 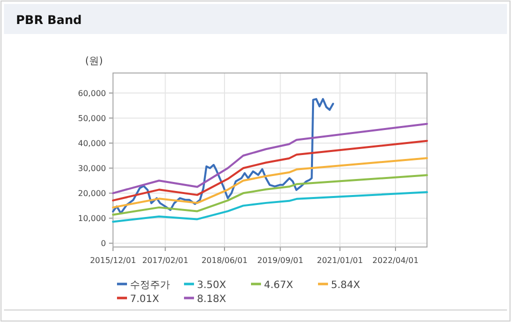 I want to click on legend-label: 8.18X, so click(x=211, y=299).